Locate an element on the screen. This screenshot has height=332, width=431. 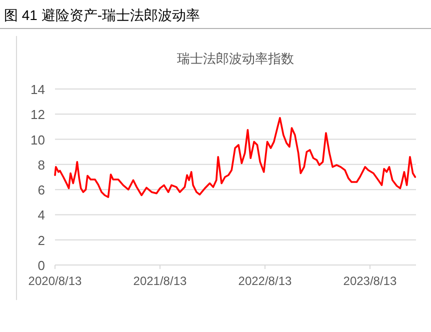
y-tick-label: 14 is located at coordinates (37, 89).